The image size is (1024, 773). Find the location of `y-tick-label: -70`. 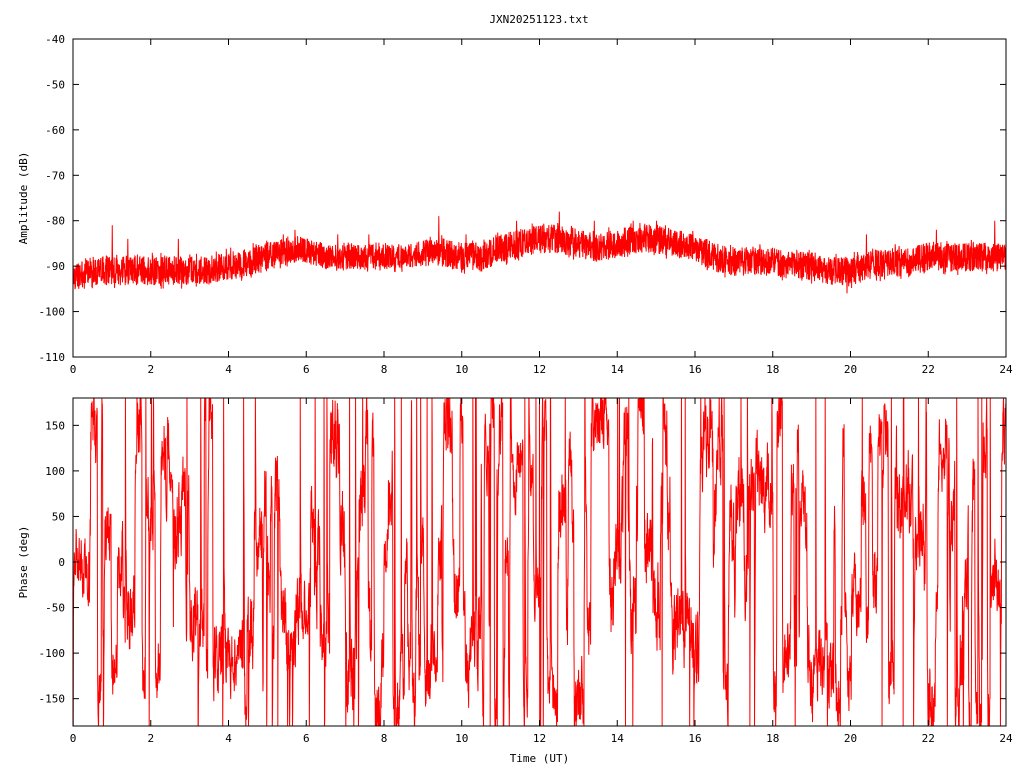

y-tick-label: -70 is located at coordinates (55, 175).